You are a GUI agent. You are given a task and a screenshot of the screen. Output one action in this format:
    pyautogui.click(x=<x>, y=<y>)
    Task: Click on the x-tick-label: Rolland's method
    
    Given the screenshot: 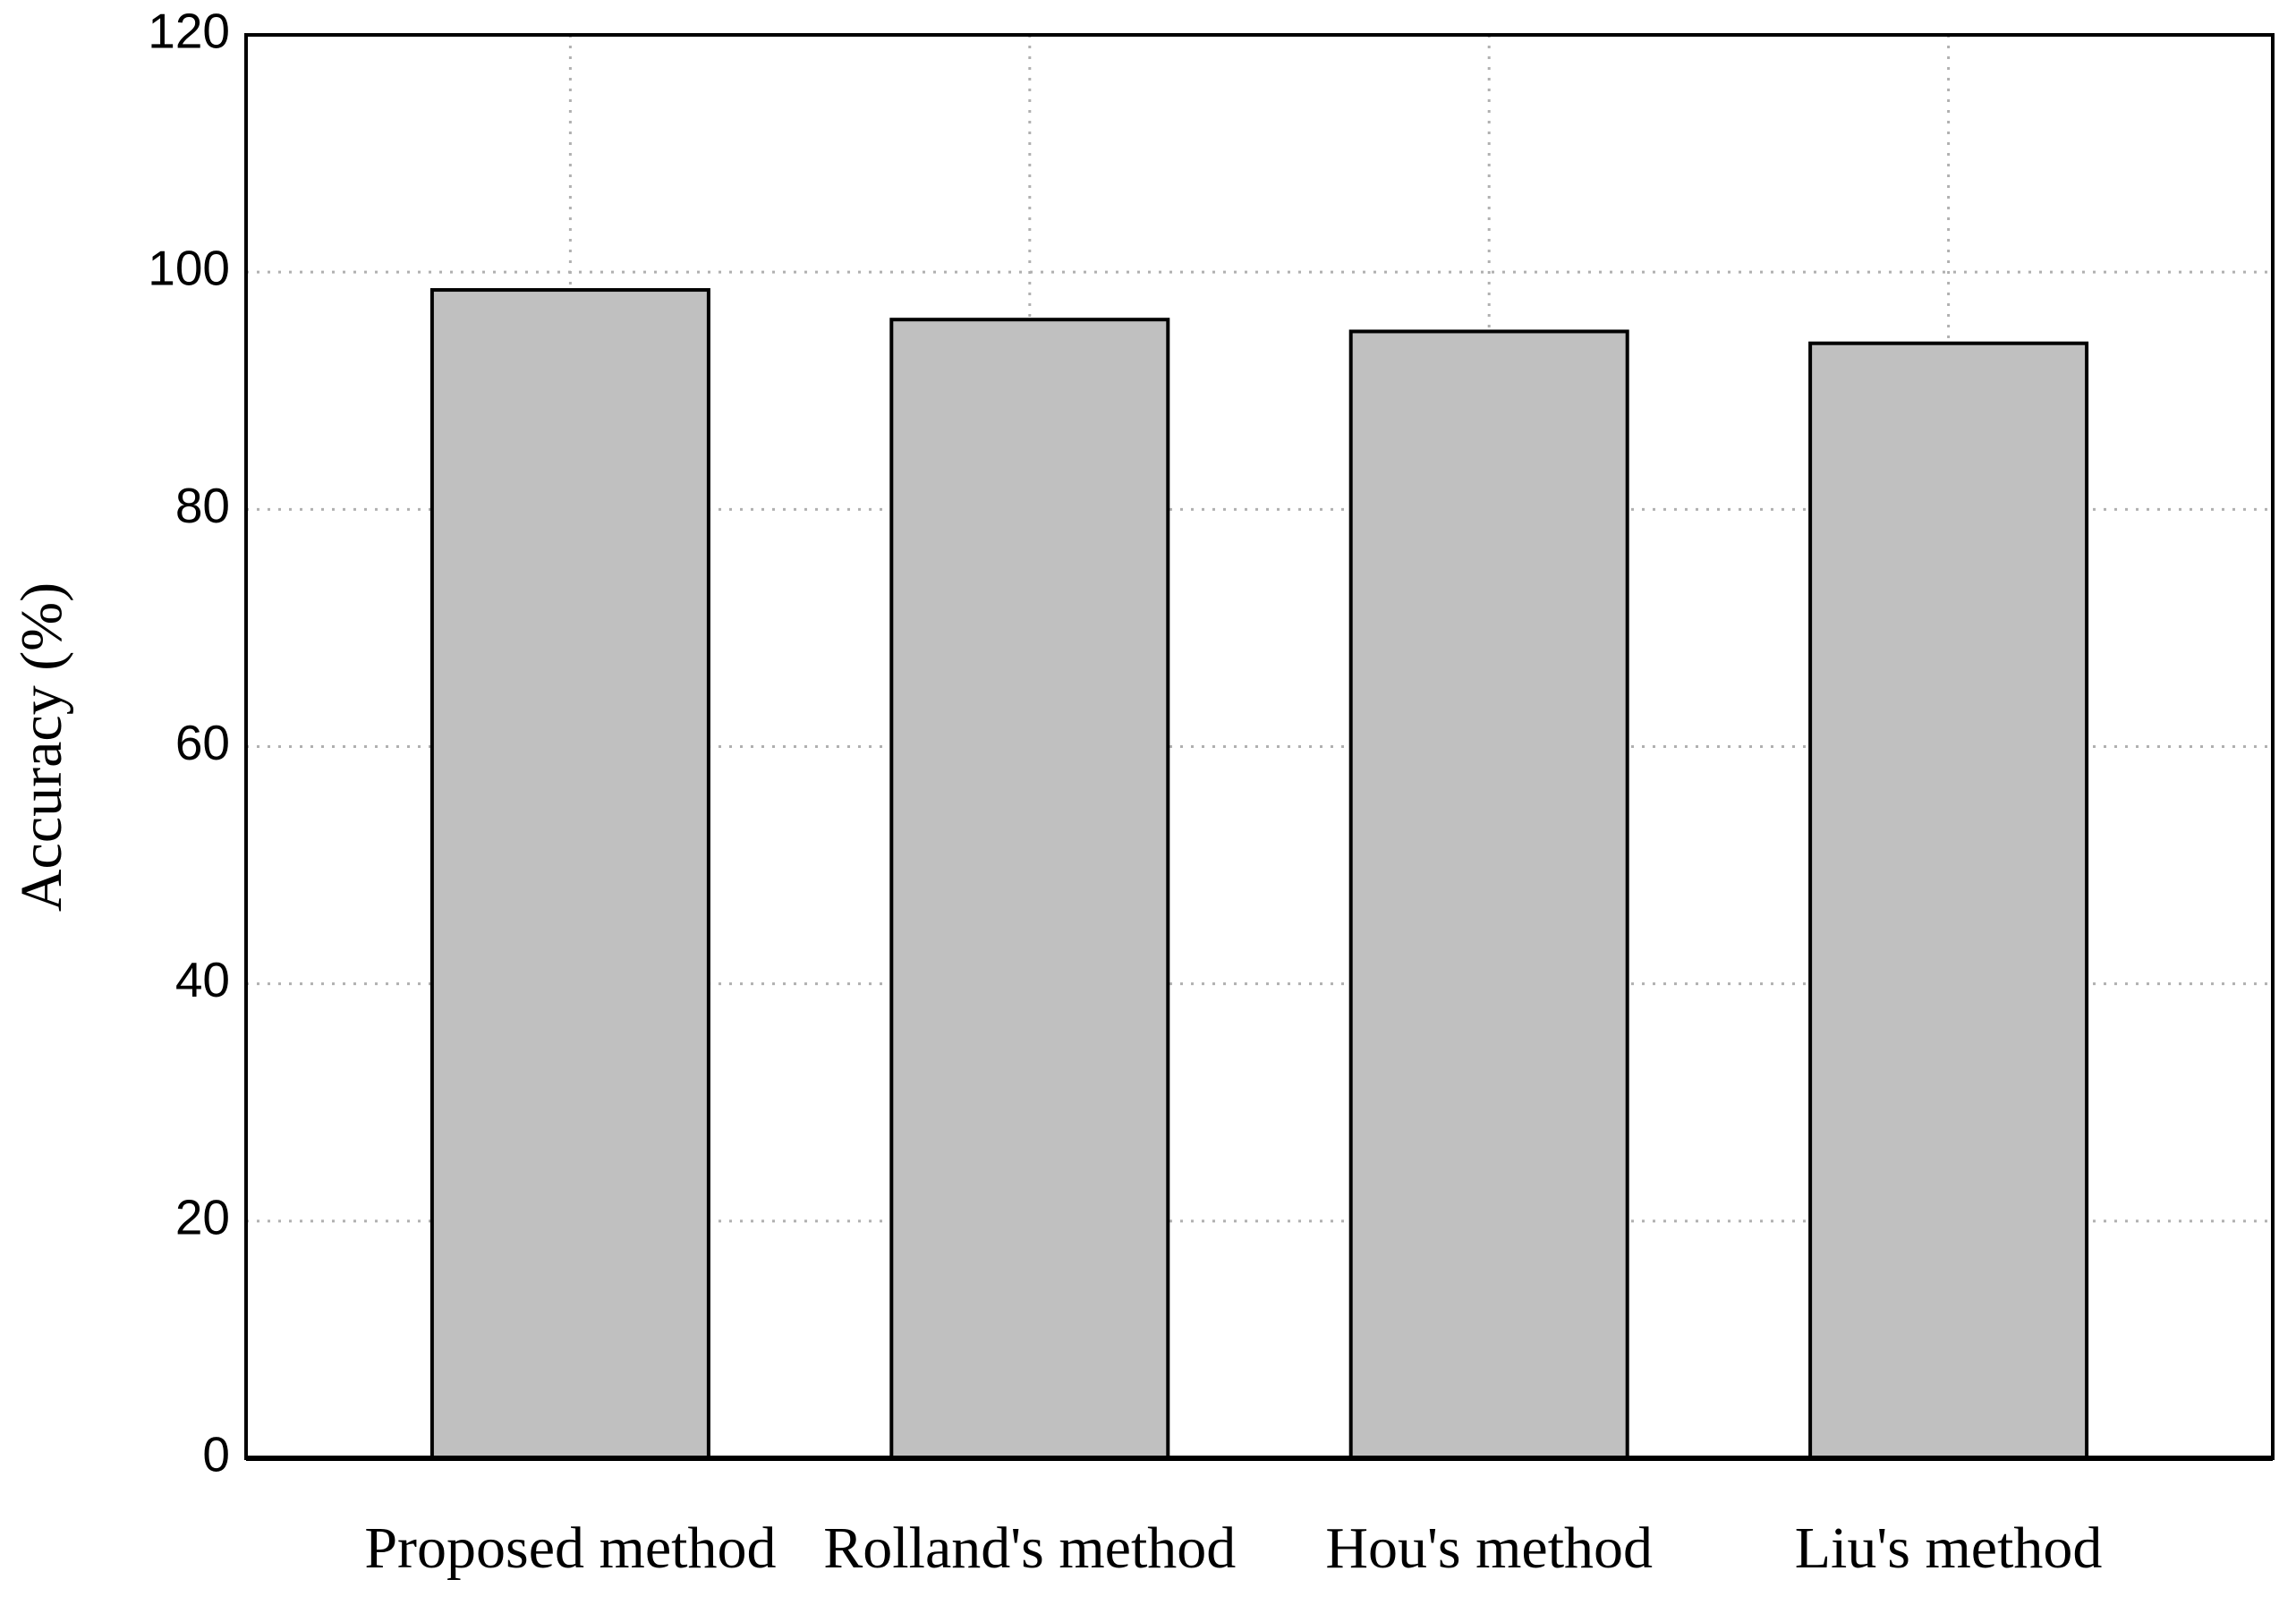 What is the action you would take?
    pyautogui.click(x=1029, y=1548)
    